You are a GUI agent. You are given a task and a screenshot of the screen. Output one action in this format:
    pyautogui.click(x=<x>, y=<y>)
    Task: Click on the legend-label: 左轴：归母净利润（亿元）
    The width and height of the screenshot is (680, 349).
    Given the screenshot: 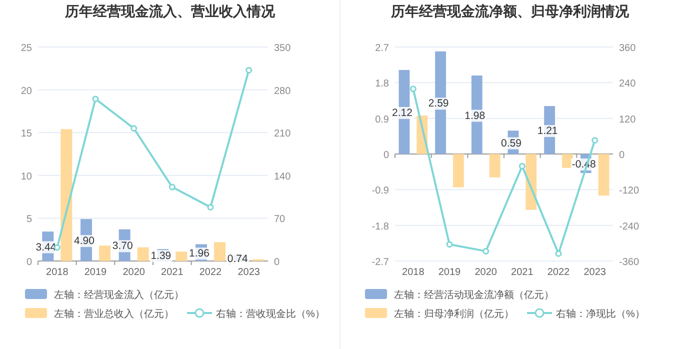 What is the action you would take?
    pyautogui.click(x=454, y=314)
    